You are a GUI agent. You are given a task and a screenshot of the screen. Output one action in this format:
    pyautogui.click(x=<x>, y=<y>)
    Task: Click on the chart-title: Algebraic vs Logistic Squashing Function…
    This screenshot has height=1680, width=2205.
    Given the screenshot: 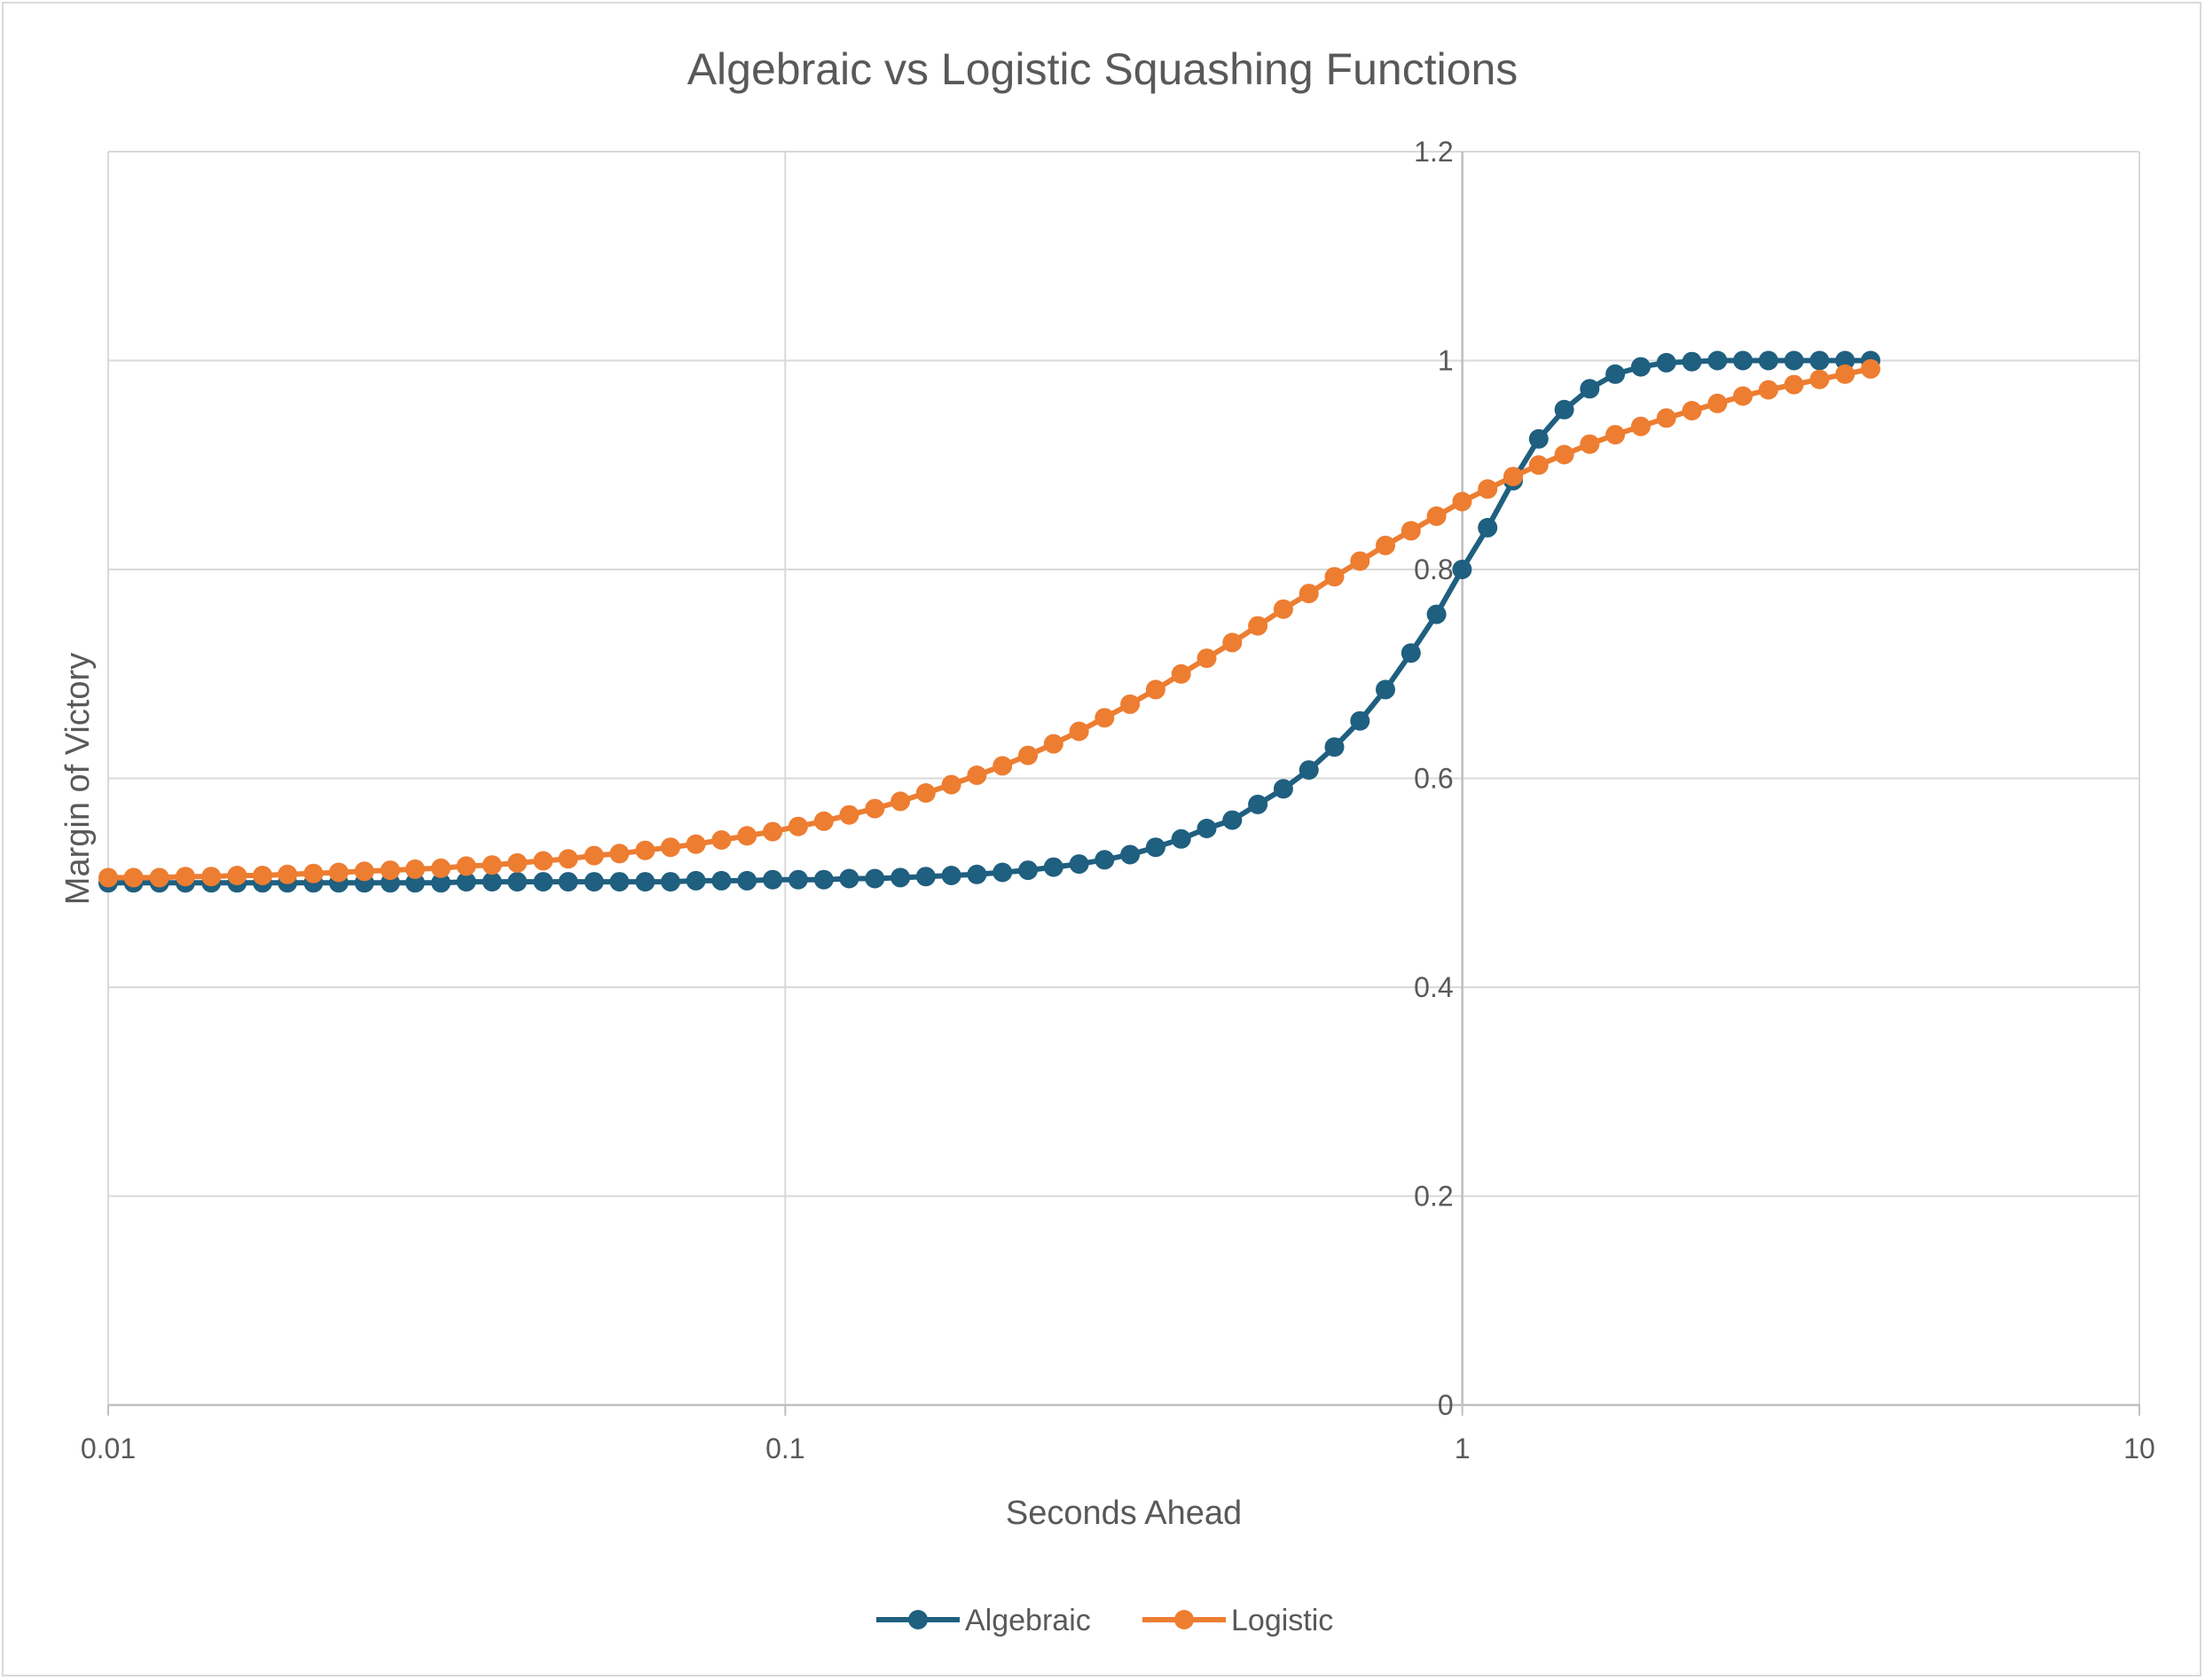 What is the action you would take?
    pyautogui.click(x=1102, y=69)
    